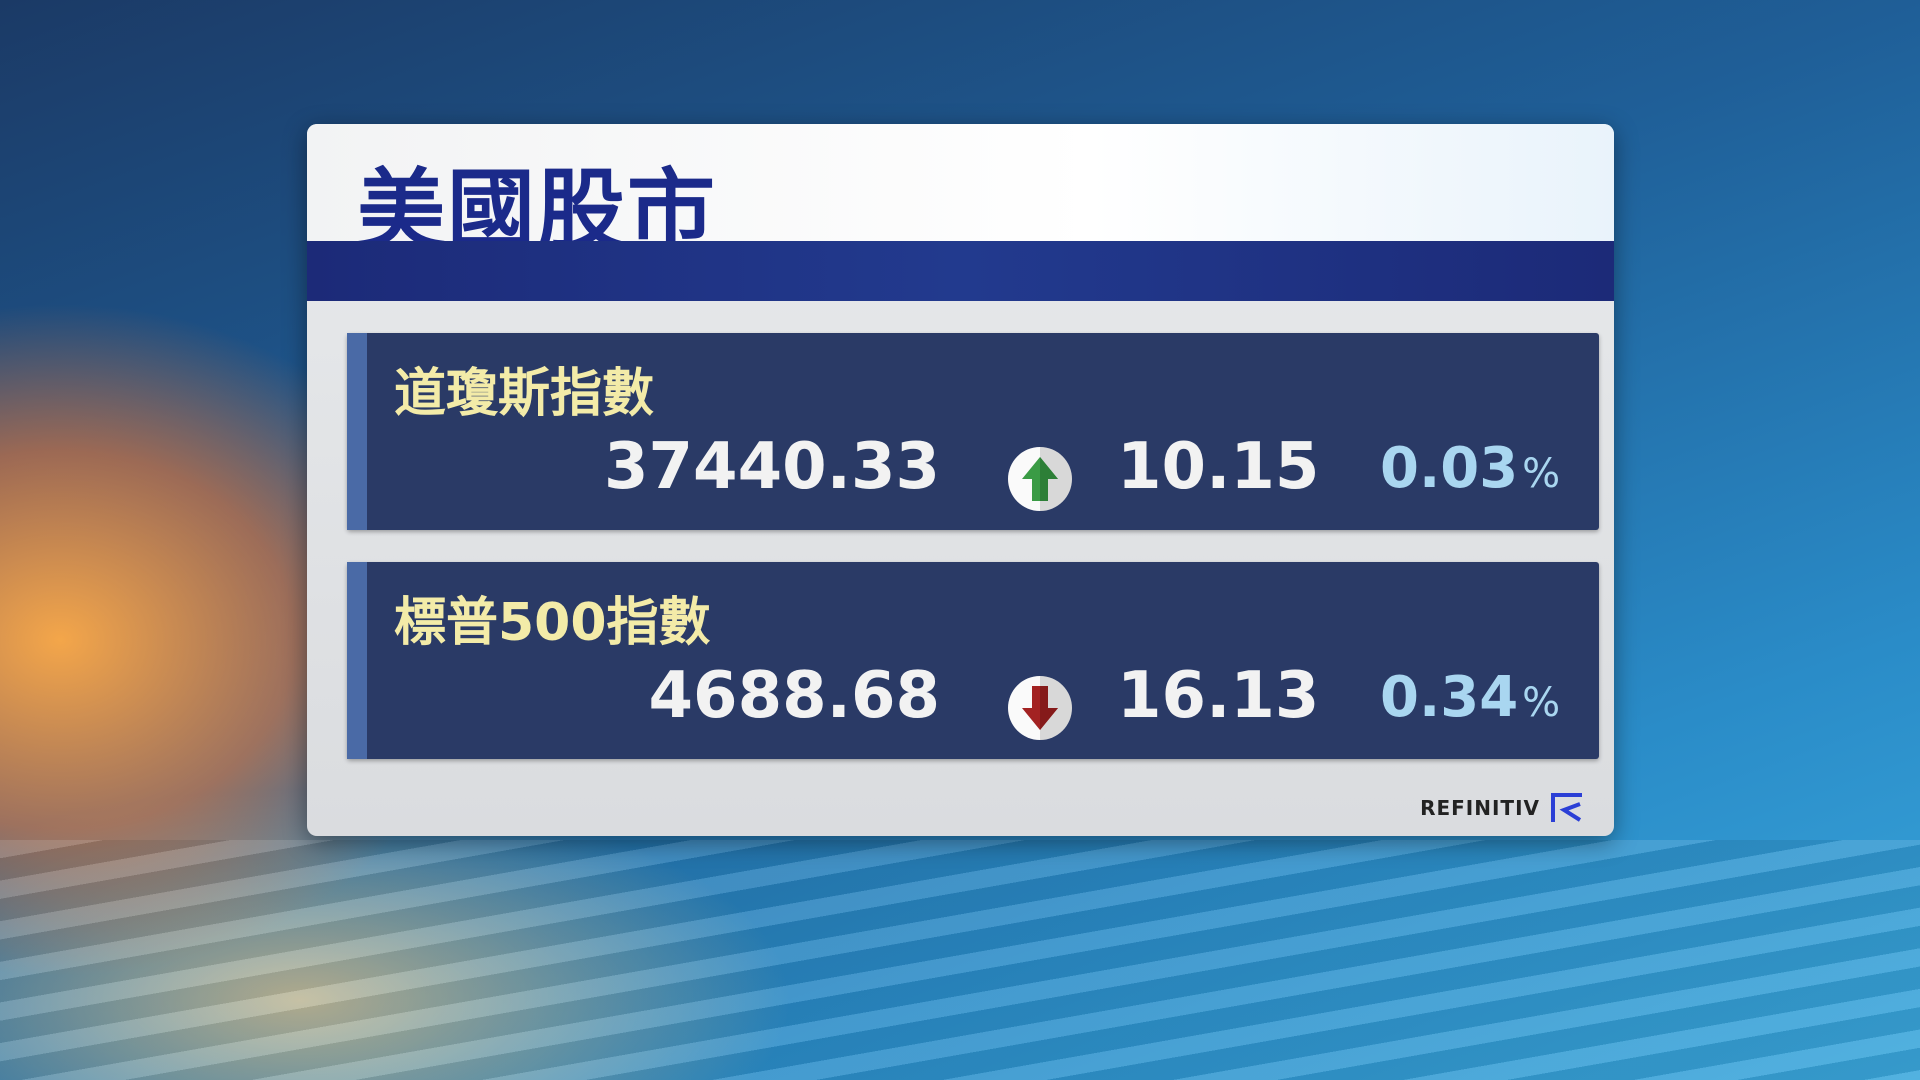  I want to click on index-name: 標普500指數, so click(552, 623).